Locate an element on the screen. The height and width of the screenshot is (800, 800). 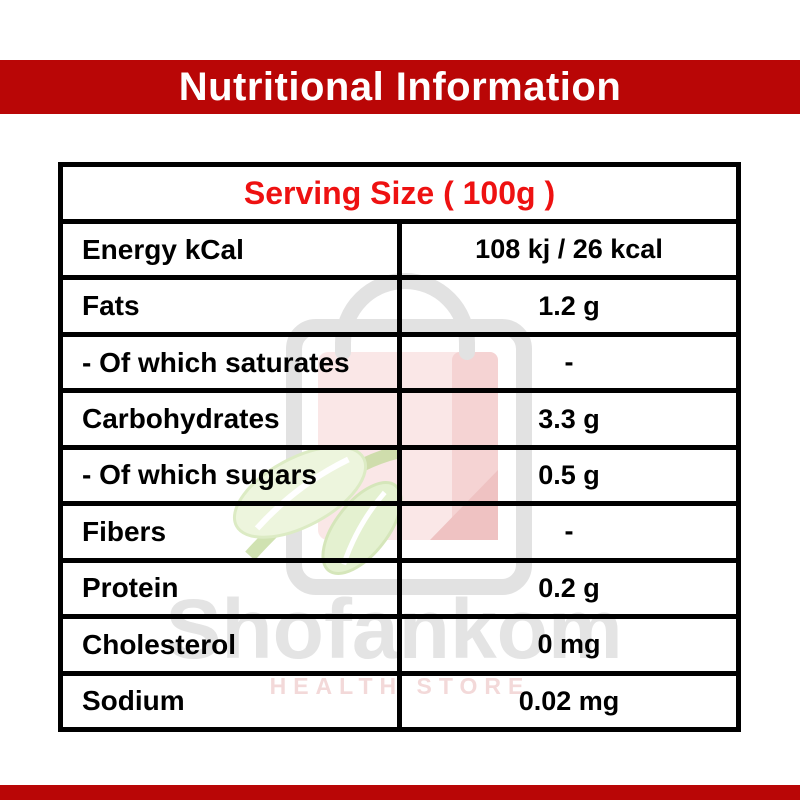
row-label: Cholesterol is located at coordinates (159, 644).